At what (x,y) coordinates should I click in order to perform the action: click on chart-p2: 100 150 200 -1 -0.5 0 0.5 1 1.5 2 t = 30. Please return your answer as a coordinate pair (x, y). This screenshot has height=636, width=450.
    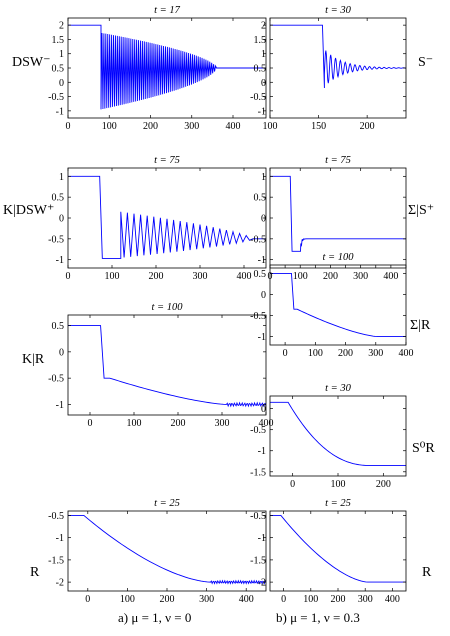
    Looking at the image, I should click on (328, 68).